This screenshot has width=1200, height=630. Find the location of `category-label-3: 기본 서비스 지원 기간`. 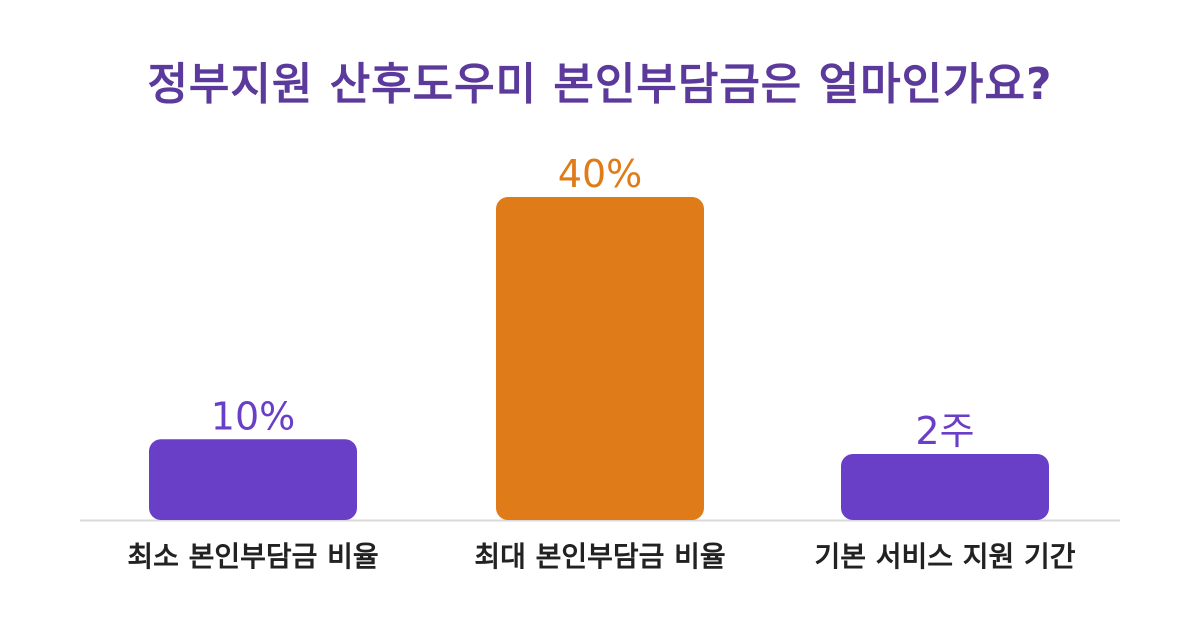

category-label-3: 기본 서비스 지원 기간 is located at coordinates (944, 556).